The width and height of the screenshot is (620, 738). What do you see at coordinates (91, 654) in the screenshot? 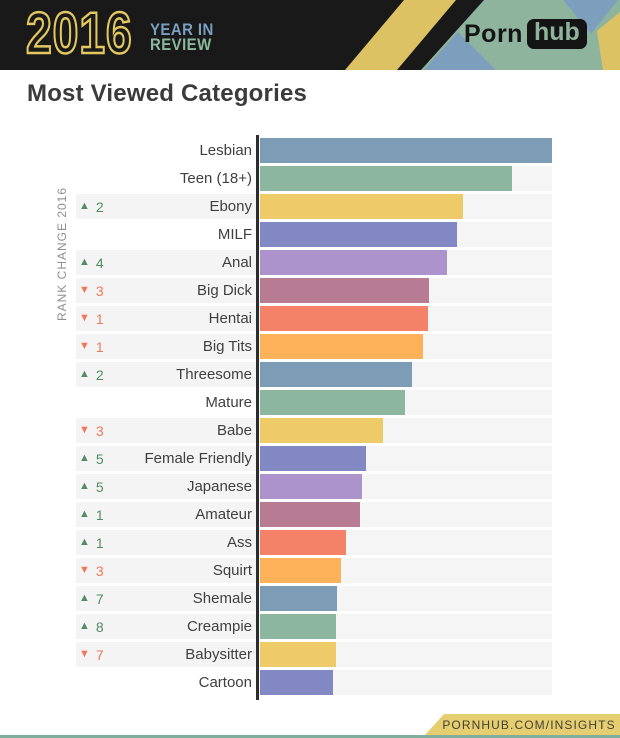
I see `rank-change-indicator: ▼ 7` at bounding box center [91, 654].